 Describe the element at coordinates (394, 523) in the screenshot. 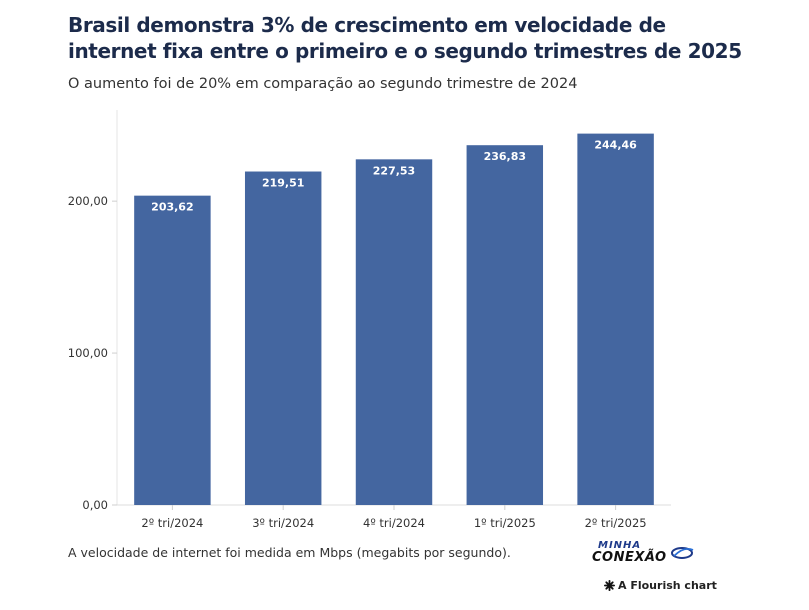

I see `x-tick-label: 4º tri/2024` at that location.